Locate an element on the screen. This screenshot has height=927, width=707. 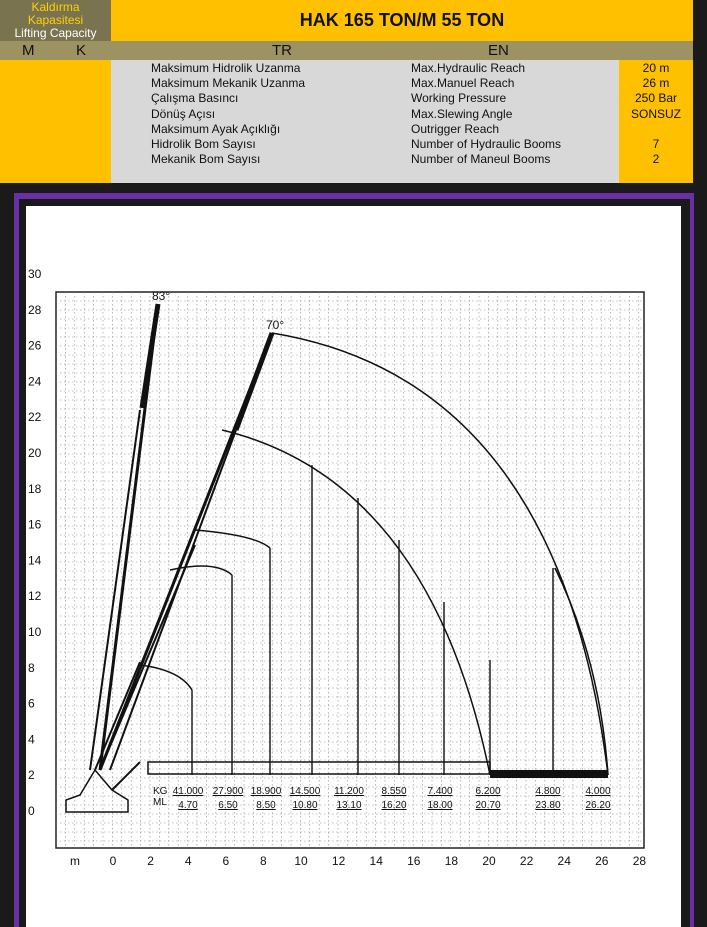
spec-en: Working Pressure is located at coordinates (459, 98).